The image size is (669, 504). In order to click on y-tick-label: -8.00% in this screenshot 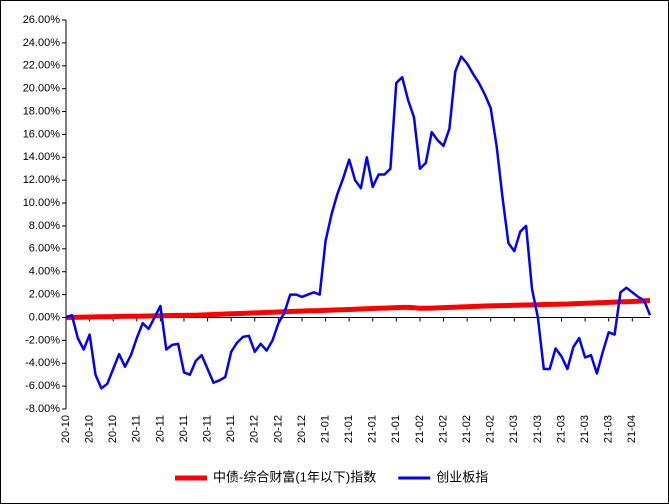, I will do `click(42, 409)`.